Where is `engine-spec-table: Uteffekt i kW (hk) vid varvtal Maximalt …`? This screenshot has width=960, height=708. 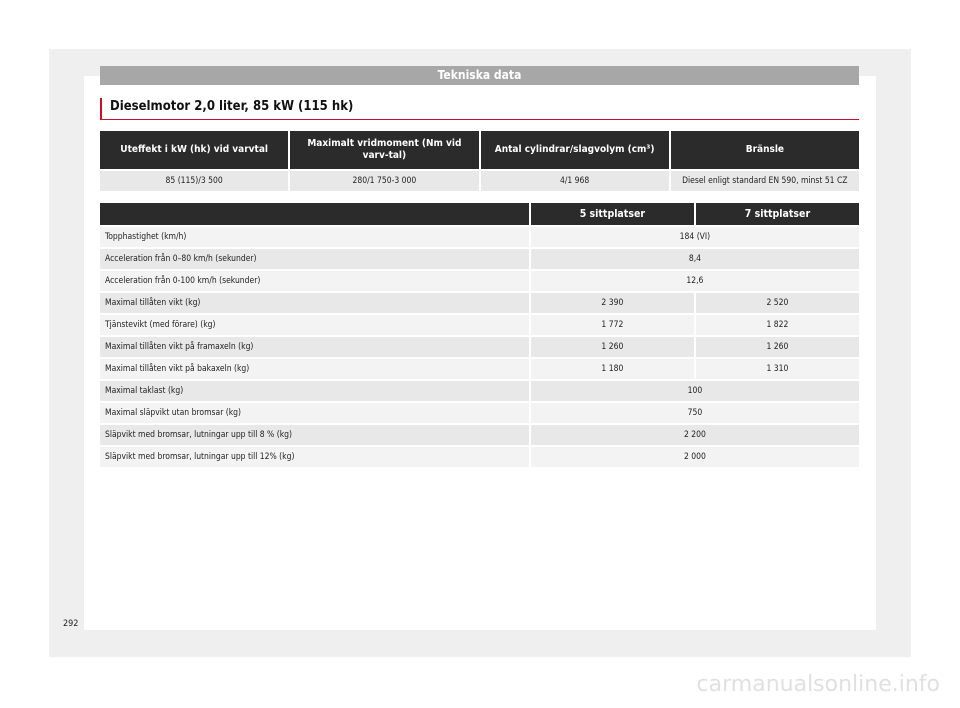
engine-spec-table: Uteffekt i kW (hk) vid varvtal Maximalt … is located at coordinates (479, 161).